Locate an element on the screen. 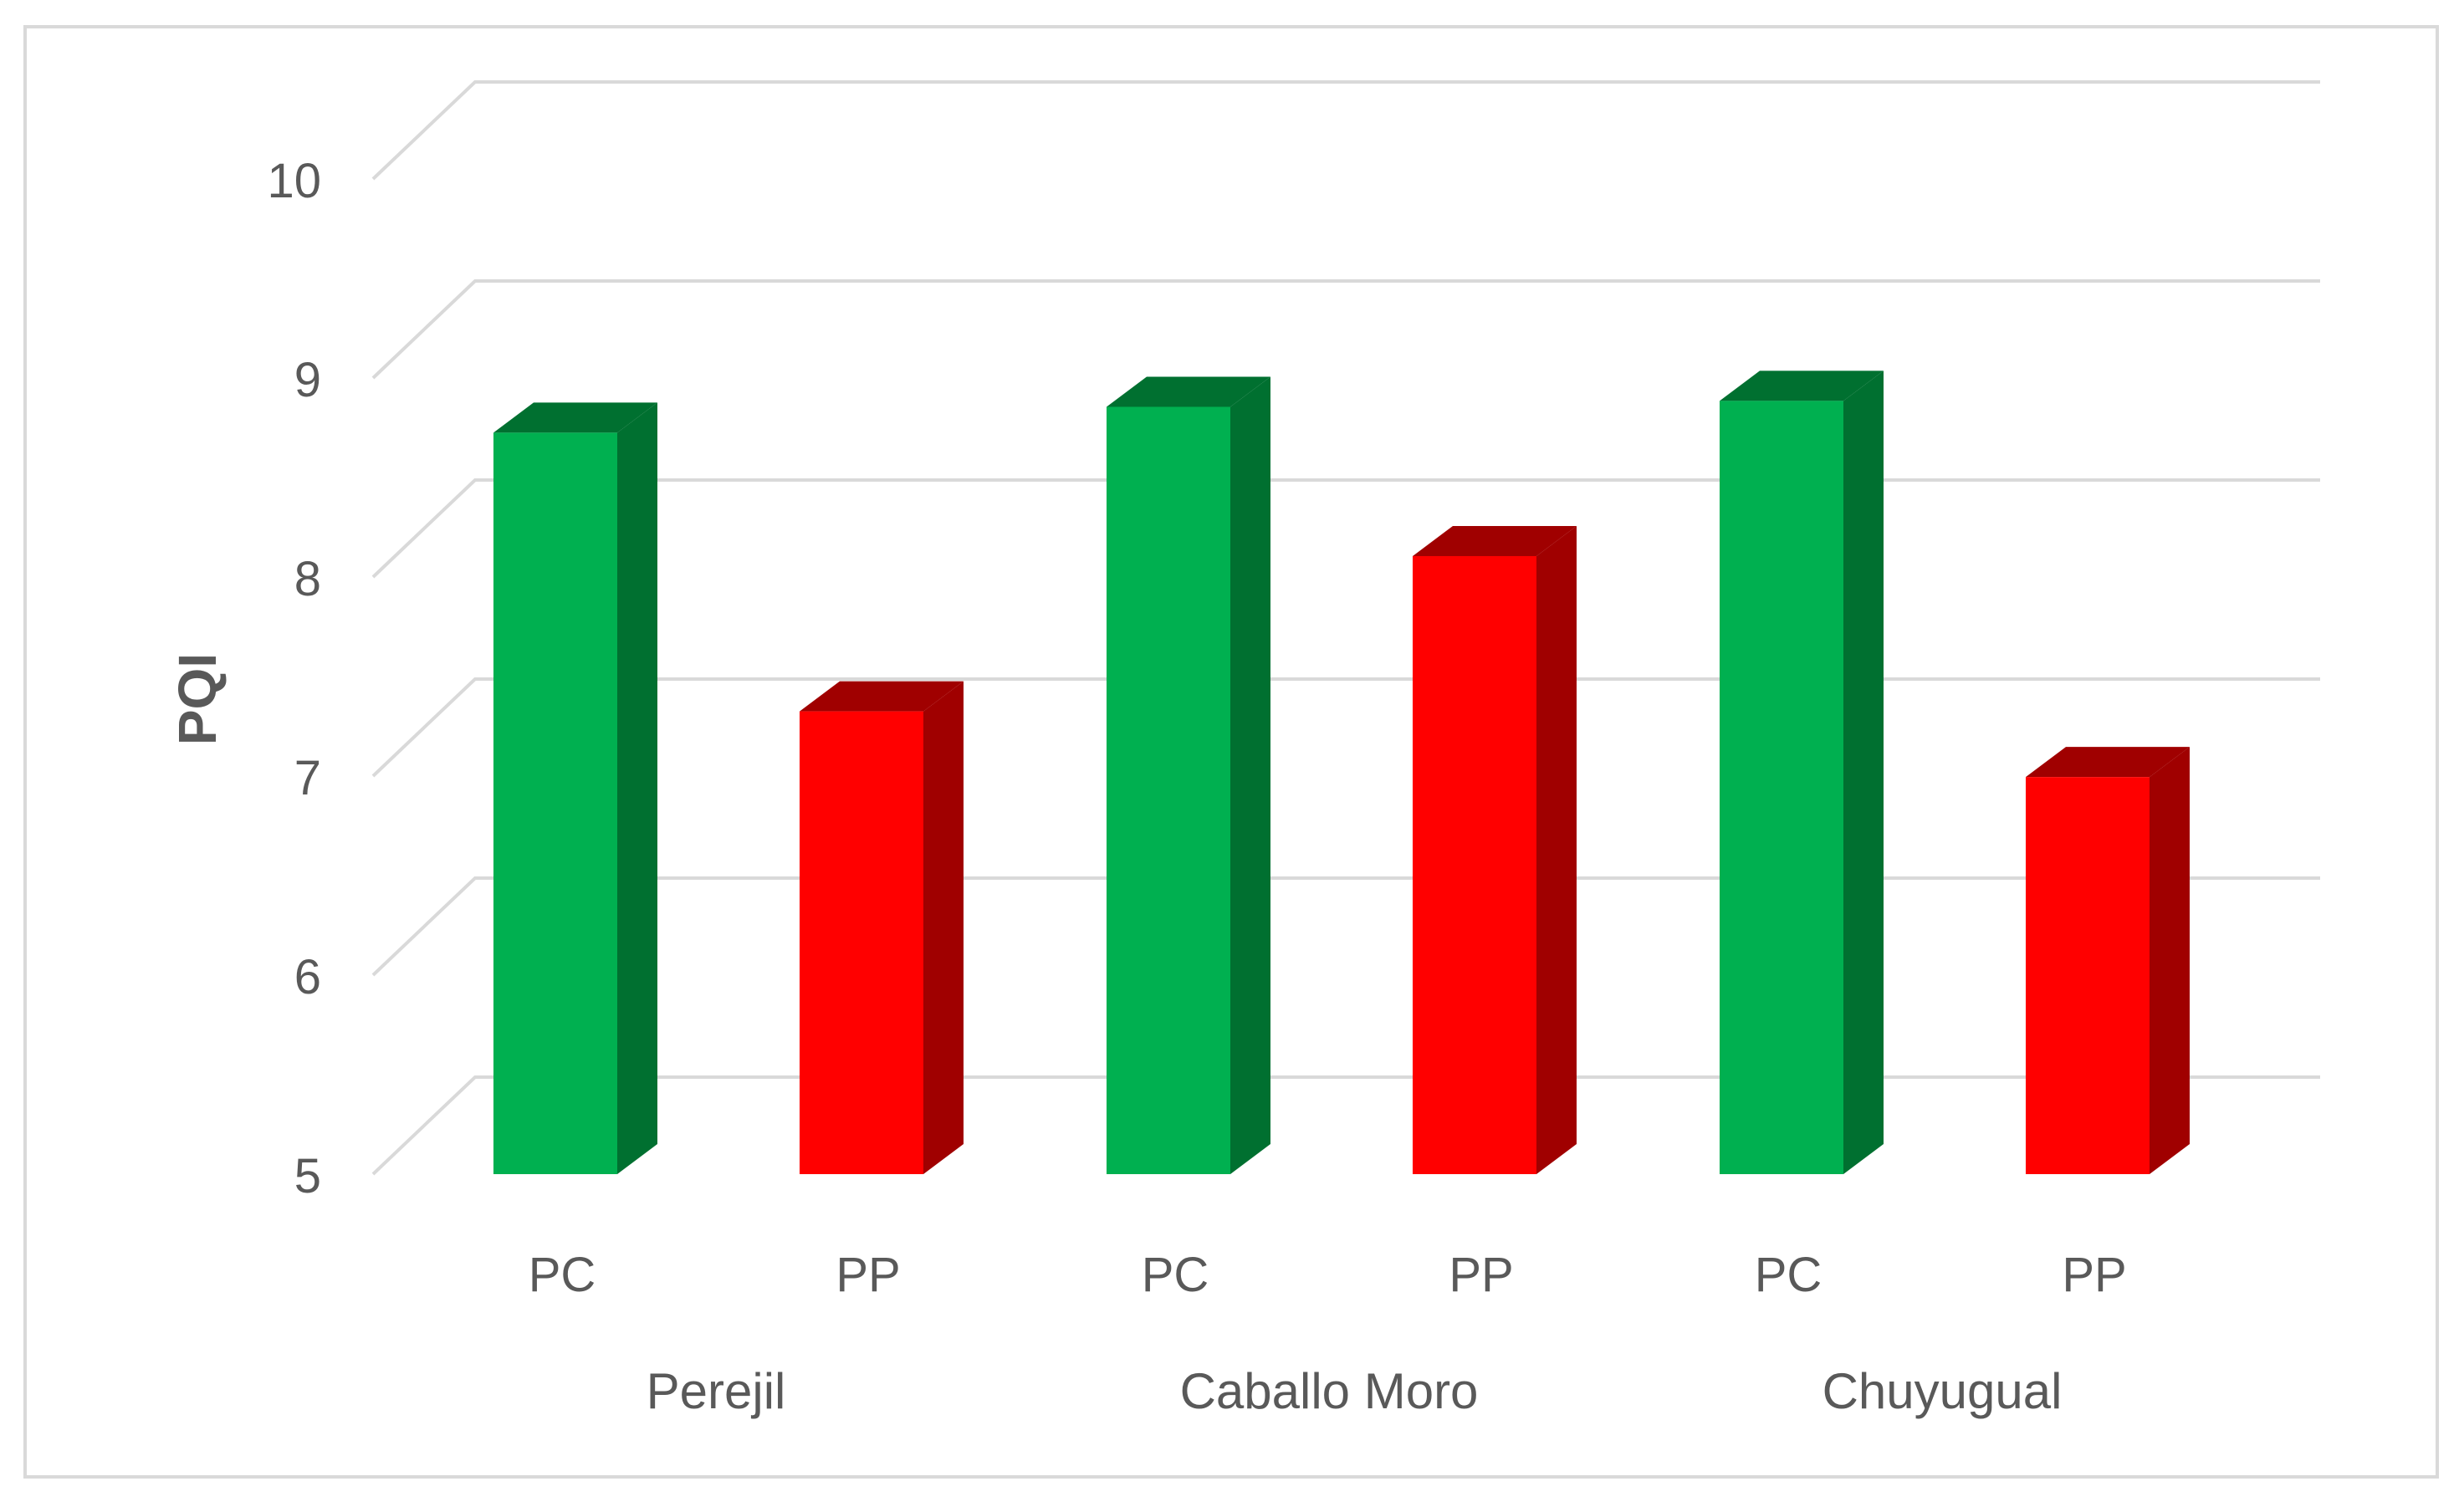 The width and height of the screenshot is (2464, 1512). bar-caballo-moro-pc is located at coordinates (1188, 775).